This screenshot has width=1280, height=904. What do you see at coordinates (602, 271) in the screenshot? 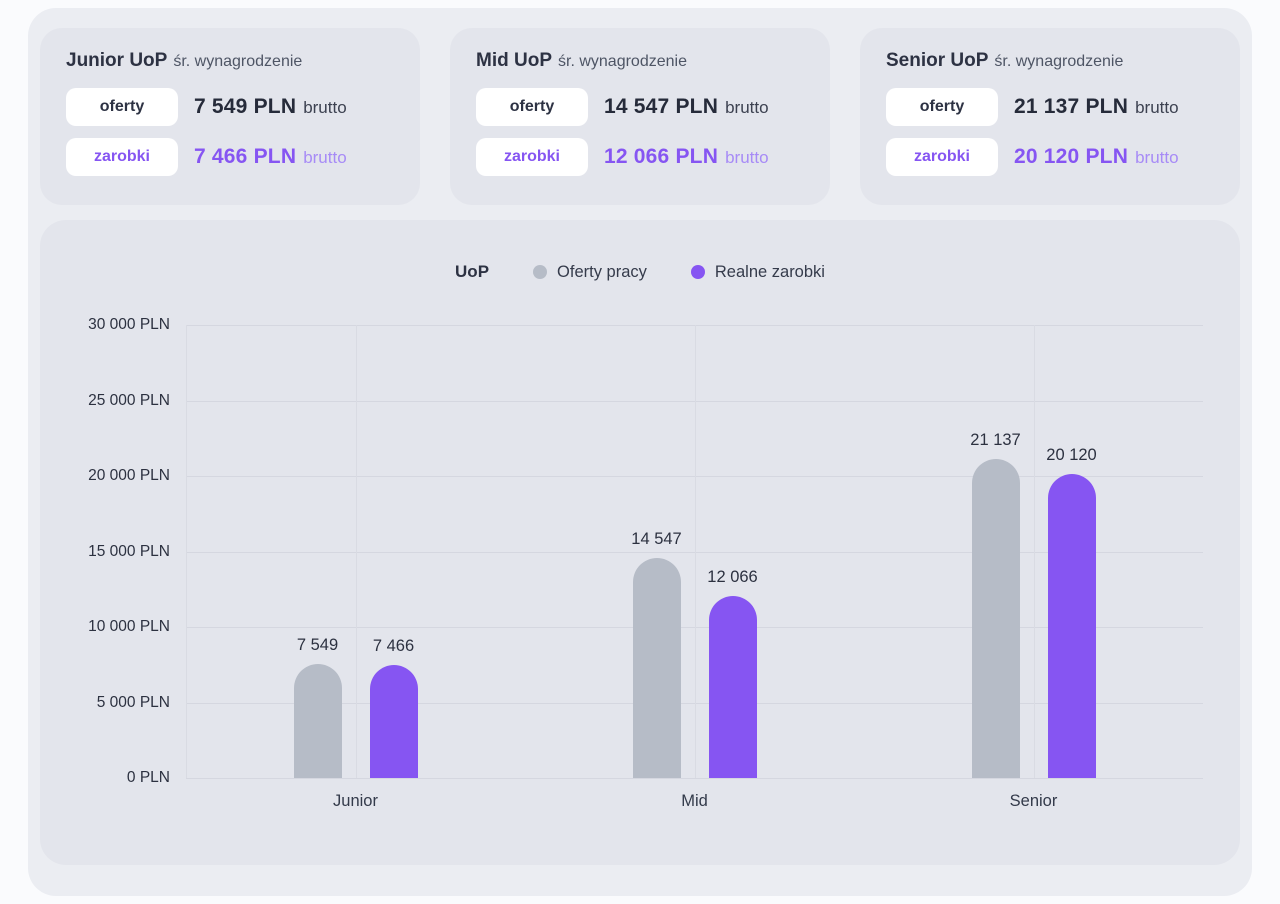
I see `legend-label: Oferty pracy` at bounding box center [602, 271].